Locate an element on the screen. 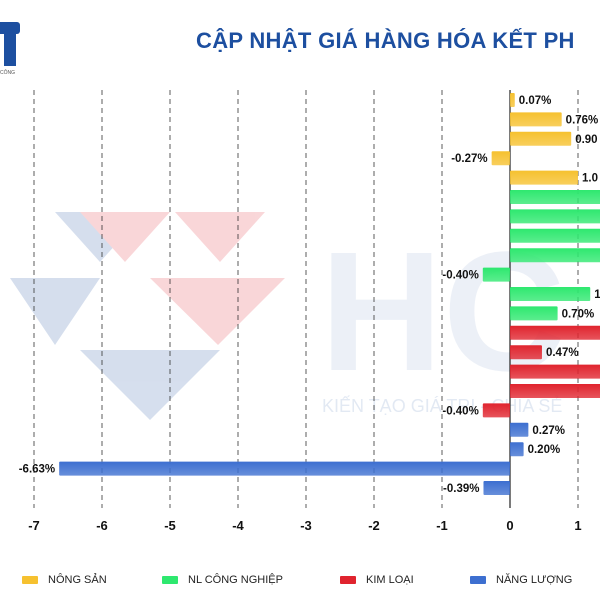 This screenshot has width=600, height=600. data-label: 0.76% is located at coordinates (582, 120).